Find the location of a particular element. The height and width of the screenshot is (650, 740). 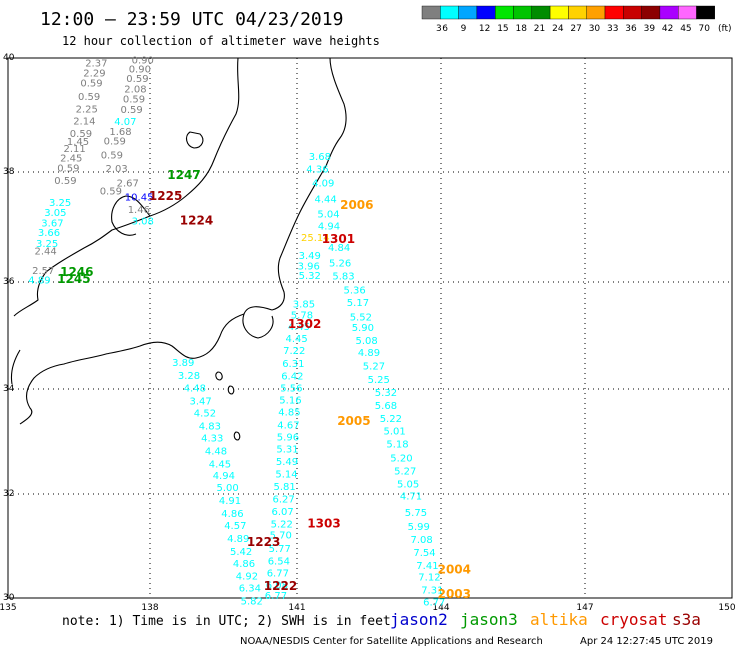

swh-value: 4.91 is located at coordinates (230, 501).